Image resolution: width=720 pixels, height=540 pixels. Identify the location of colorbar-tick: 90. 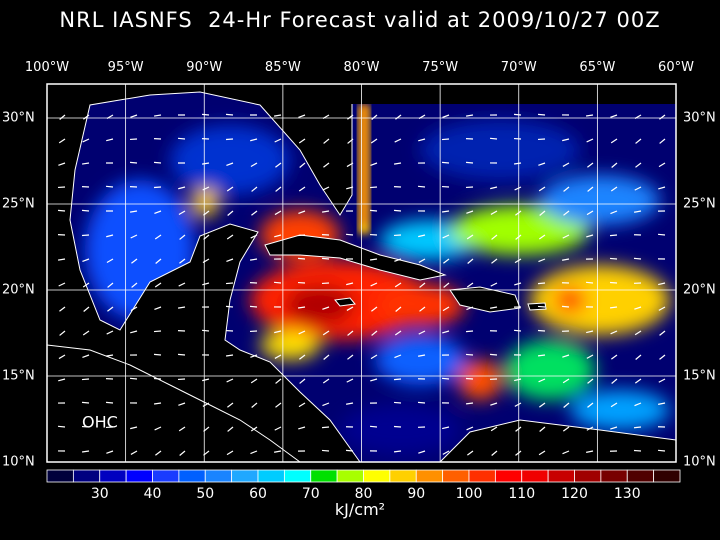
(416, 494).